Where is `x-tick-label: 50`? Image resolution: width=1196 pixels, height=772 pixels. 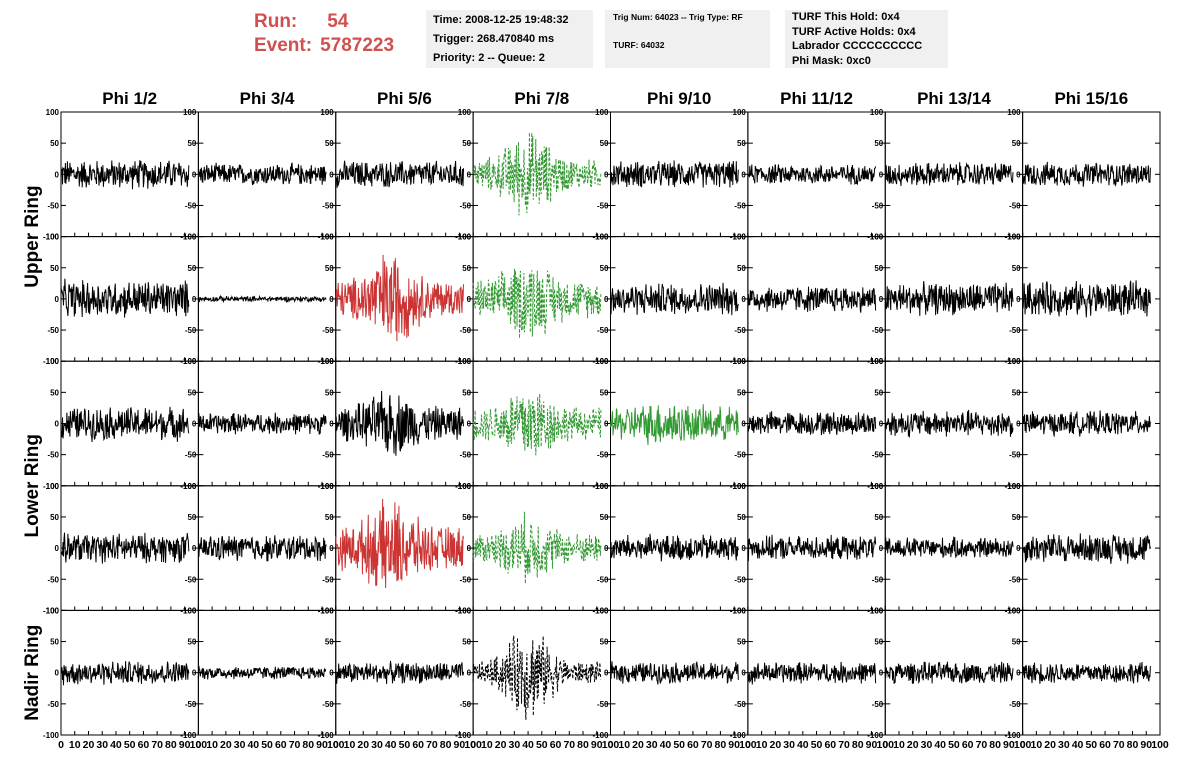
x-tick-label: 50 is located at coordinates (267, 745).